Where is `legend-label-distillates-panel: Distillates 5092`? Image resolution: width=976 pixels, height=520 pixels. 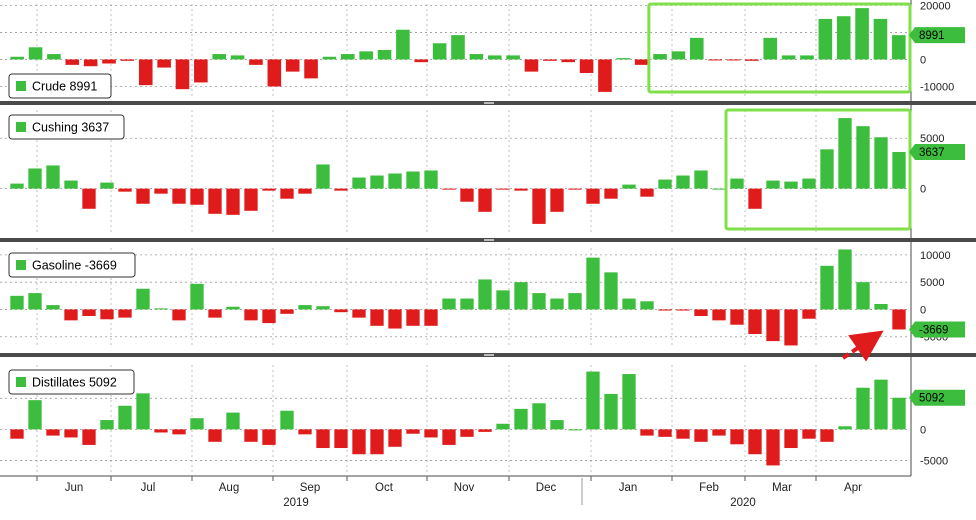 legend-label-distillates-panel: Distillates 5092 is located at coordinates (74, 383).